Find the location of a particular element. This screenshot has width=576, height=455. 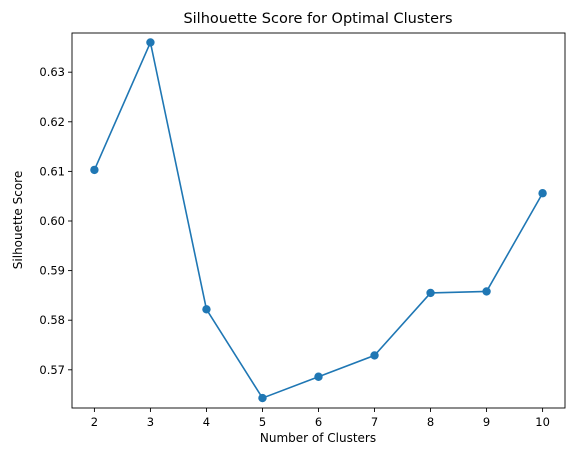

y-tick-label: 0.62 is located at coordinates (52, 122).